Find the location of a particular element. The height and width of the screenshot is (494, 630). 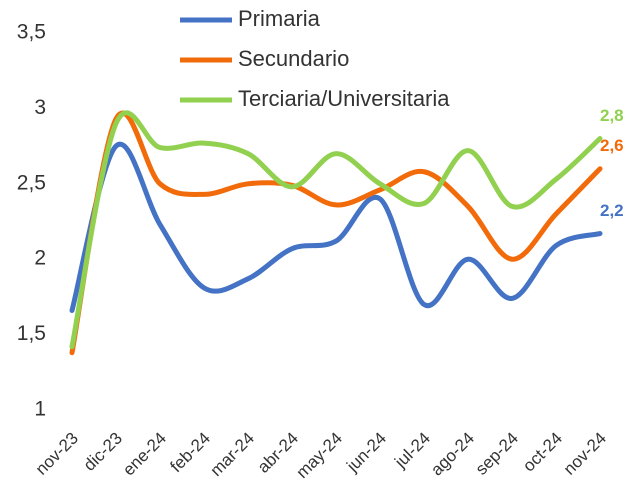

x-tick-label: may-24 is located at coordinates (319, 456).